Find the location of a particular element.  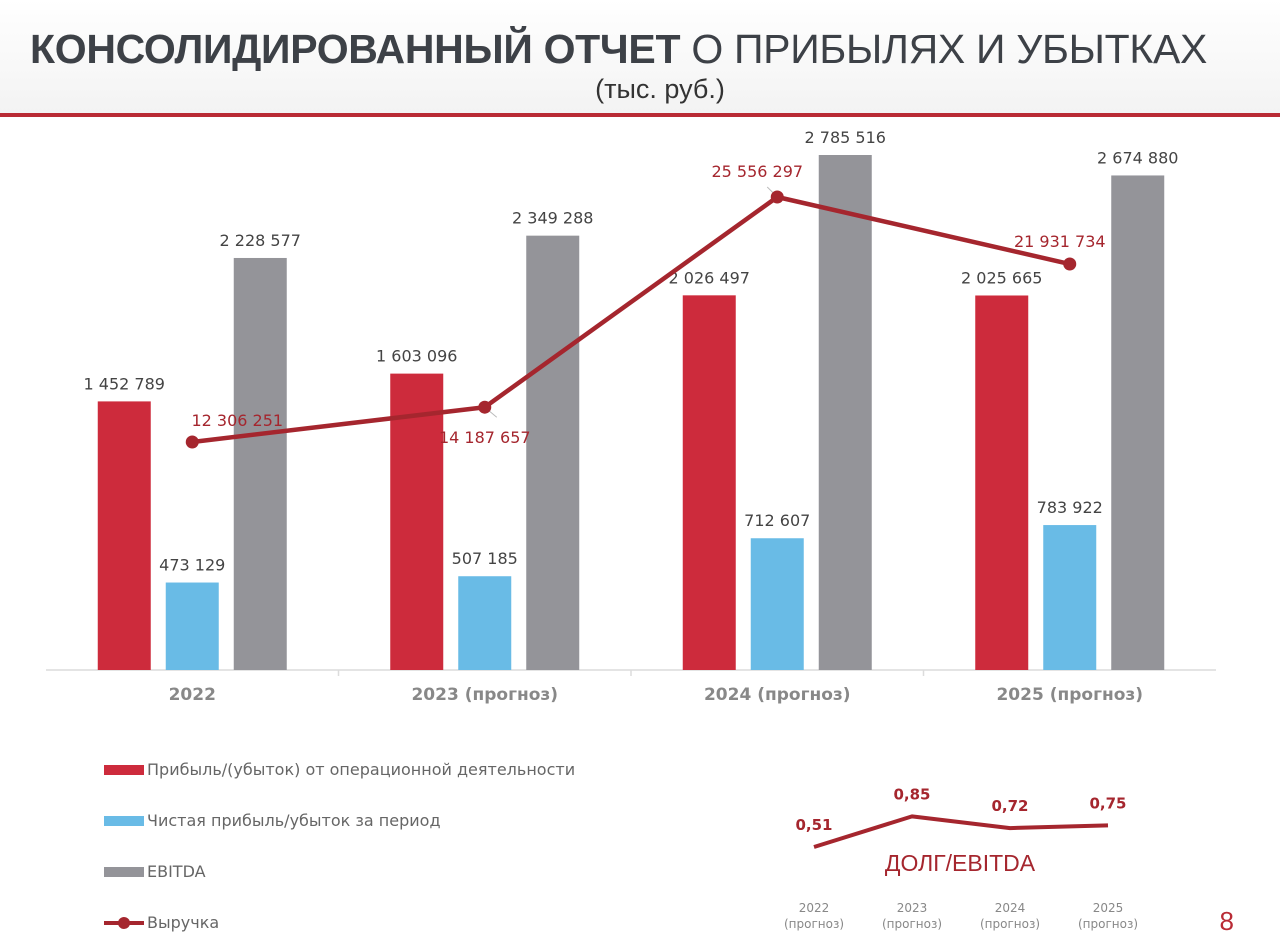

legend-item-revenue: Выручка is located at coordinates (161, 922).